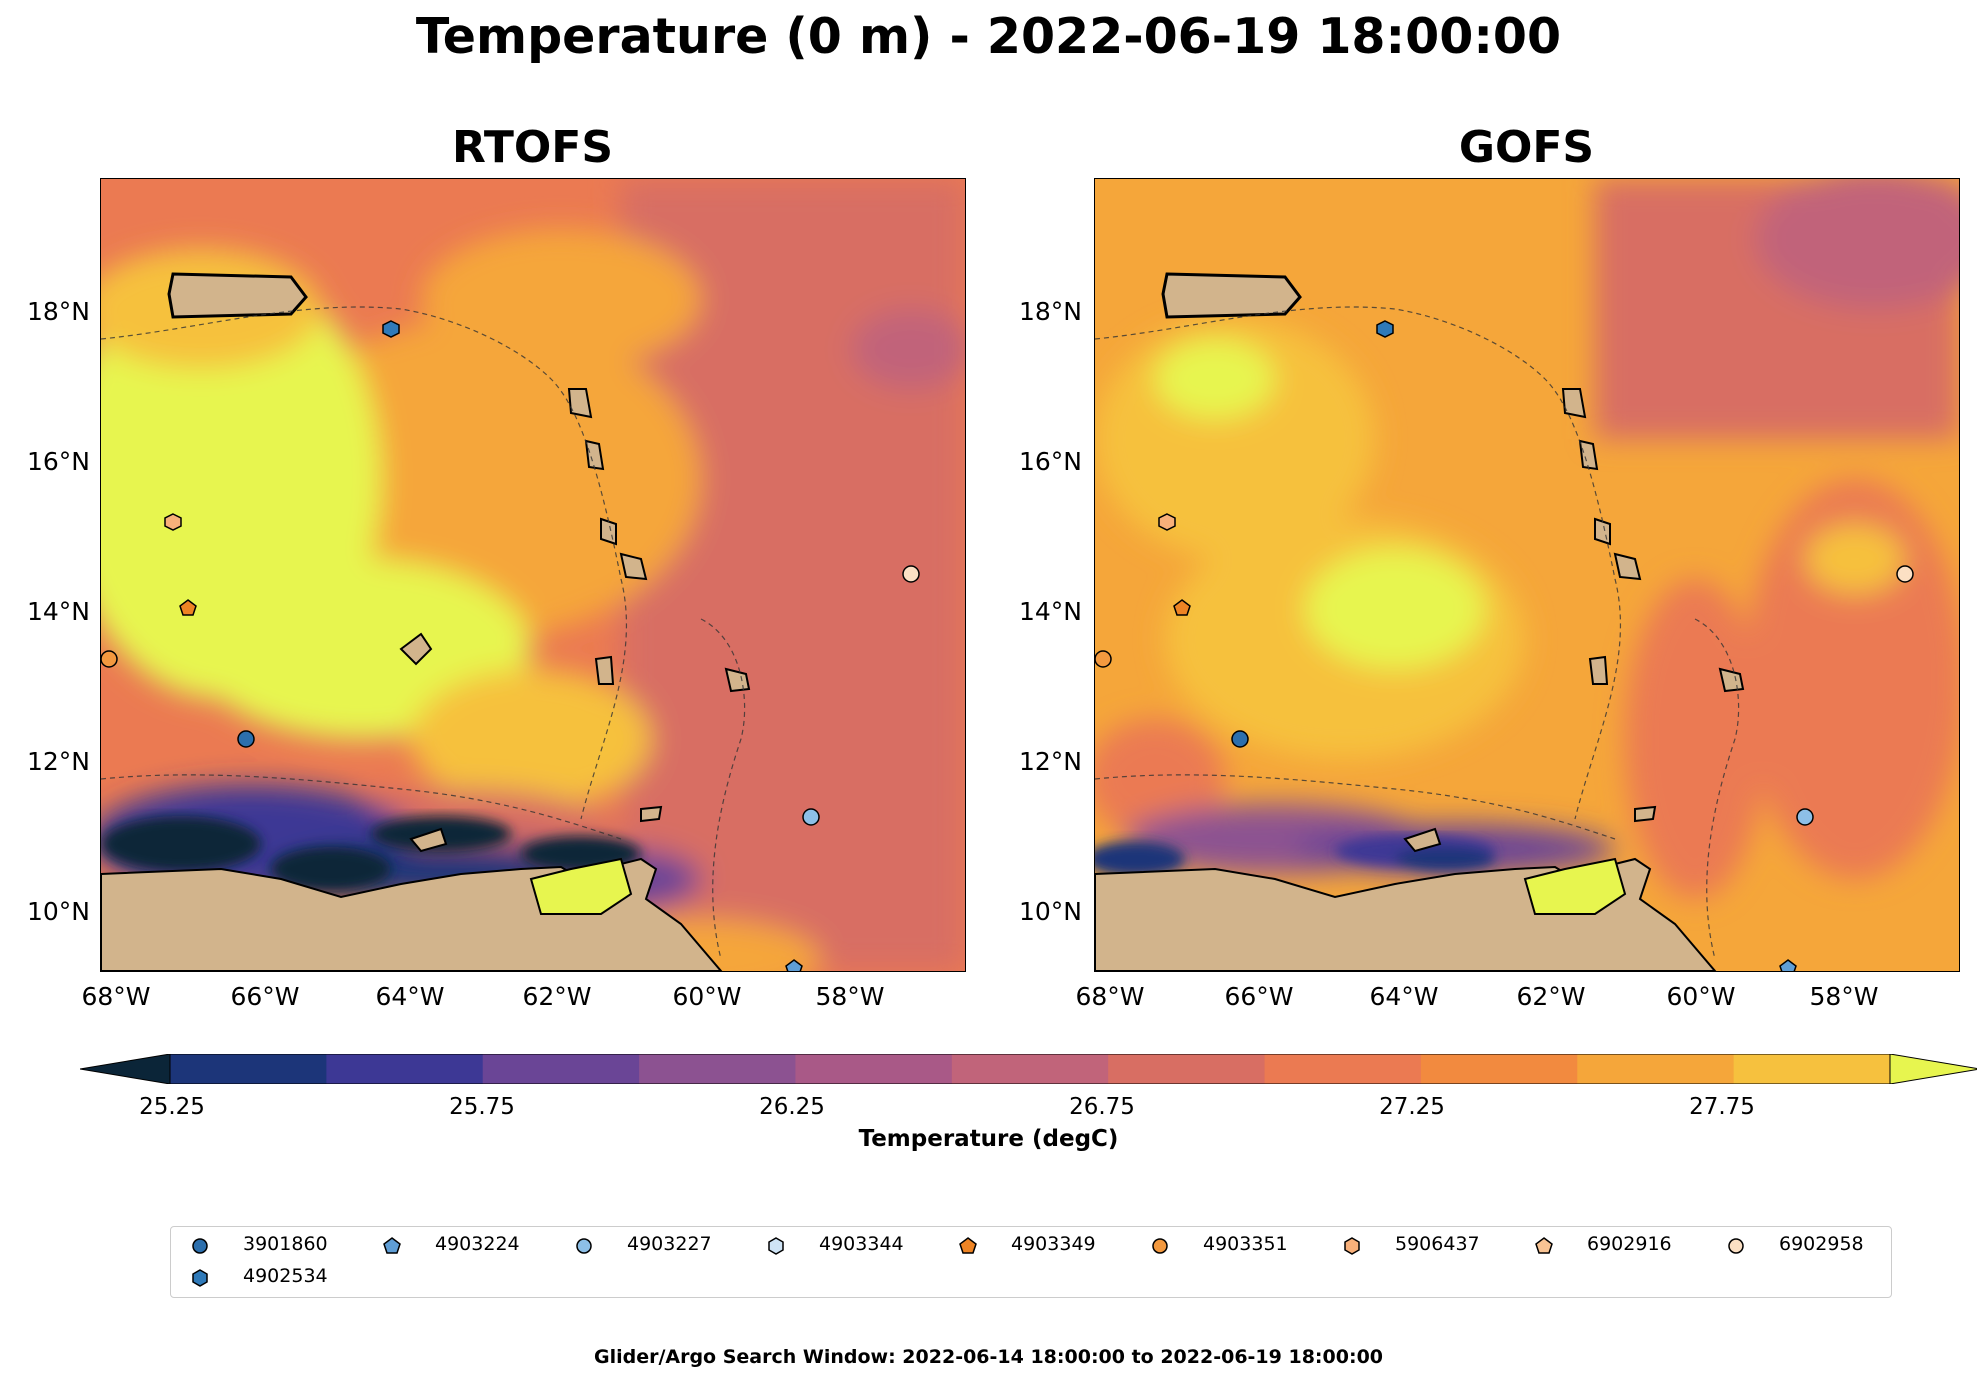 The height and width of the screenshot is (1376, 1977). I want to click on colorbar, so click(1028, 1098).